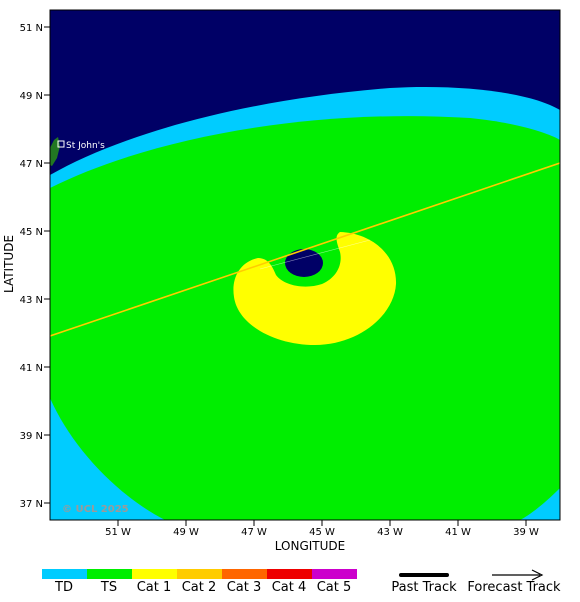 The width and height of the screenshot is (580, 602). What do you see at coordinates (310, 546) in the screenshot?
I see `x-axis-title: LONGITUDE` at bounding box center [310, 546].